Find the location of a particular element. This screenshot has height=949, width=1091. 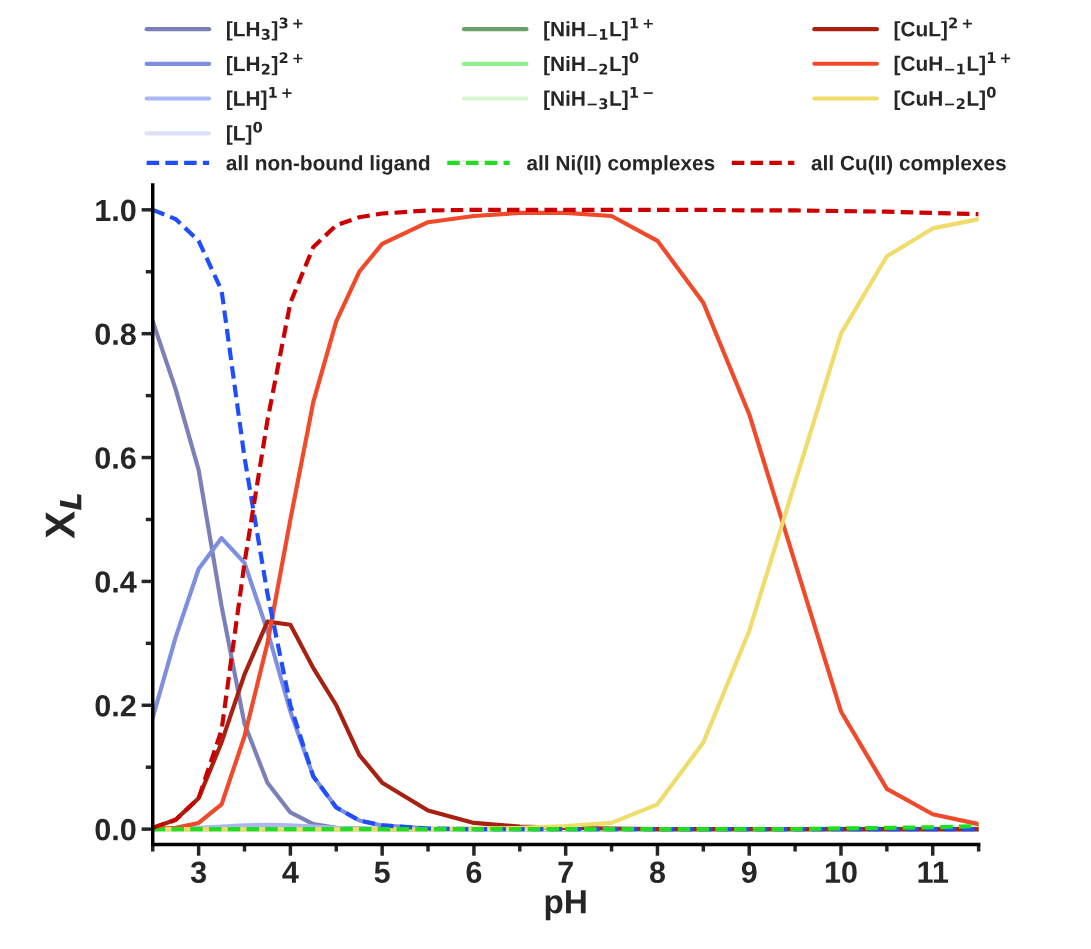

legend-label: [CuH$_{−1}$L]$^{1+}$ is located at coordinates (952, 64).